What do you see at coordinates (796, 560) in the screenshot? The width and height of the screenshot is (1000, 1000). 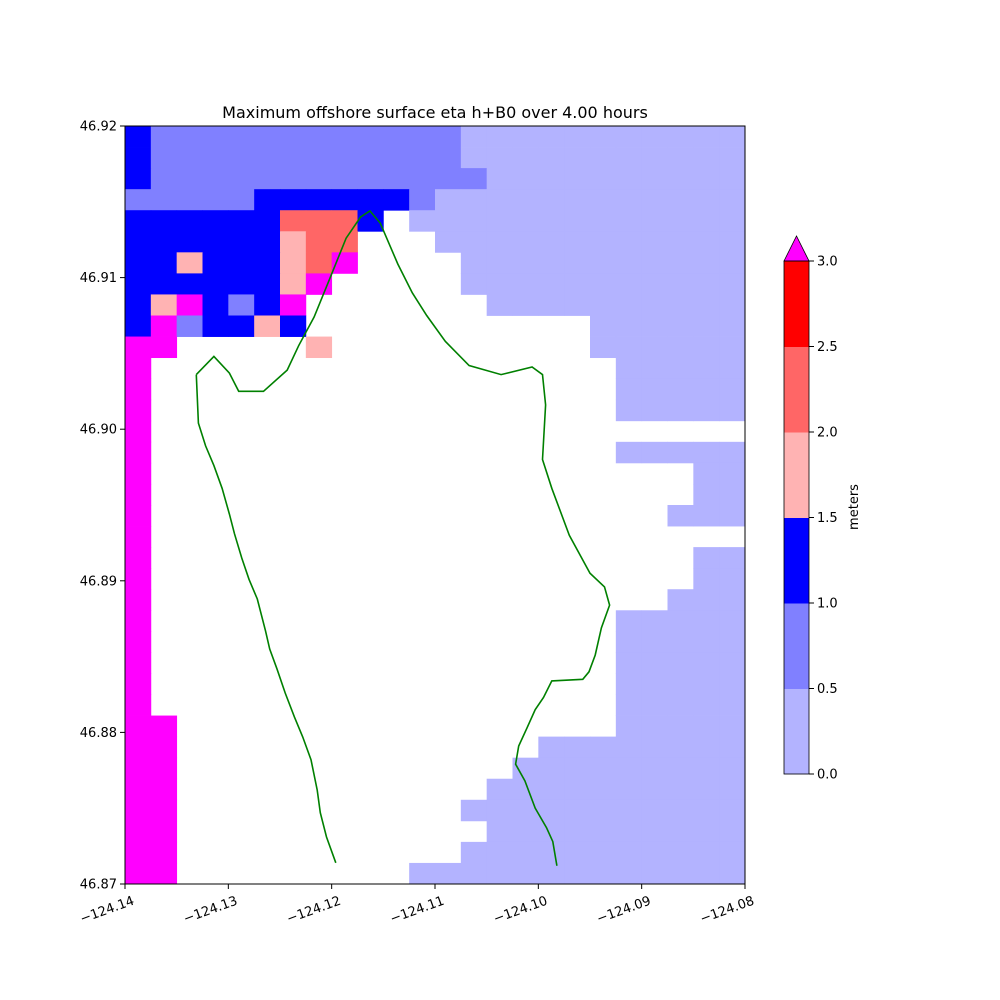 I see `colorbar-swatch` at bounding box center [796, 560].